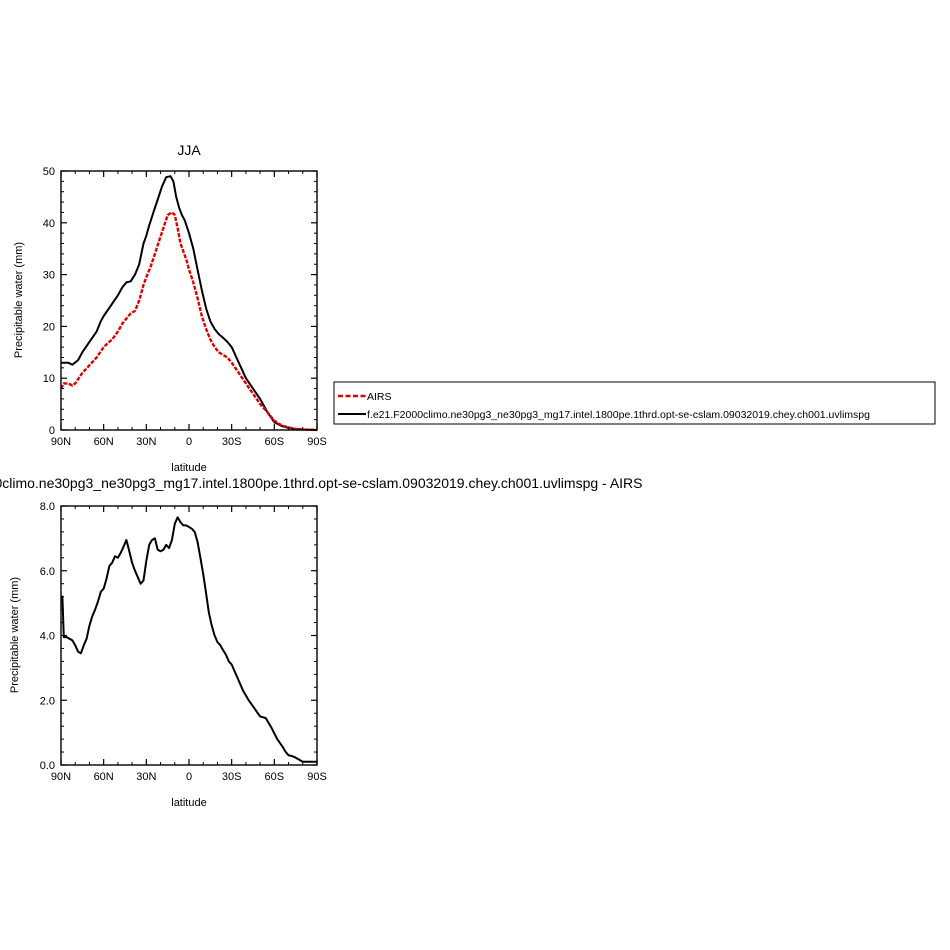 The width and height of the screenshot is (950, 950). I want to click on top-panel-title: JJA, so click(189, 150).